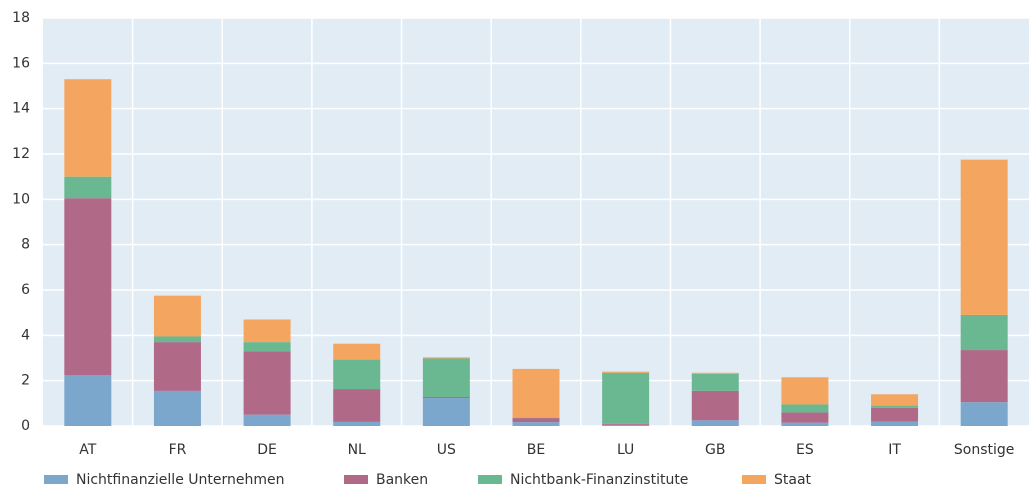 Image resolution: width=1029 pixels, height=492 pixels. Describe the element at coordinates (267, 450) in the screenshot. I see `x-tick-label: DE` at that location.